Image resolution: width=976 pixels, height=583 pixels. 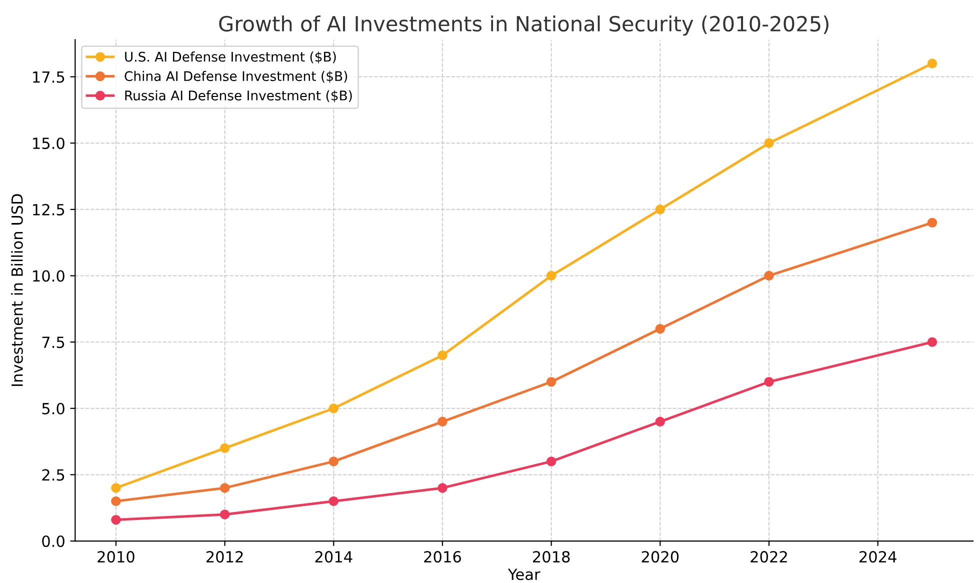 I want to click on chart-title: Growth of AI Investments in National Security (2010-2025), so click(x=523, y=25).